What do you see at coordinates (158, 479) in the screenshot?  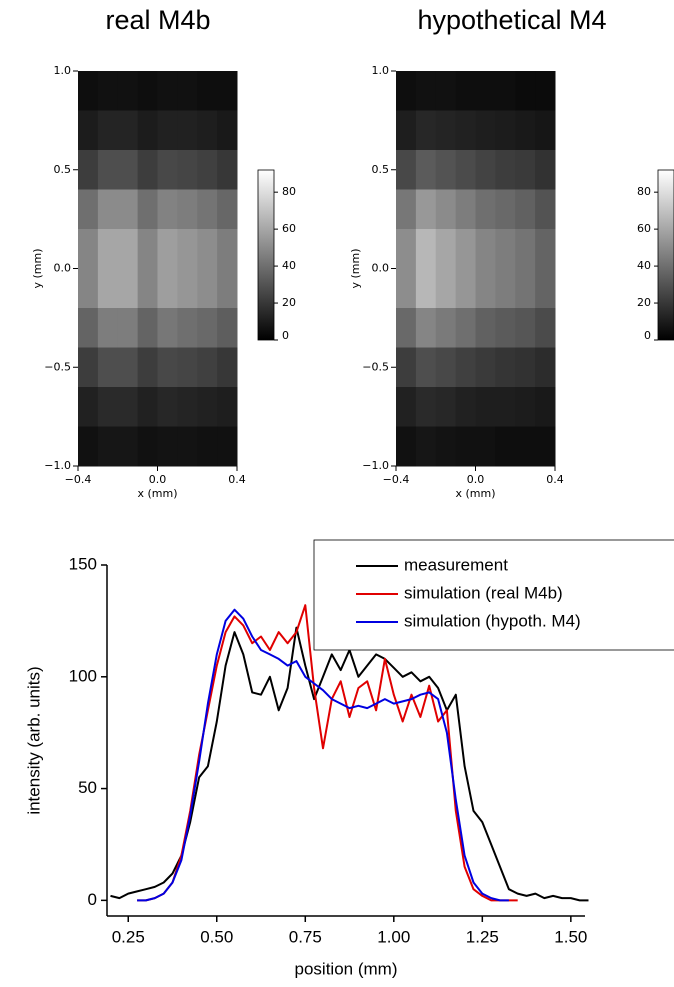 I see `x-tick-label: 0.0` at bounding box center [158, 479].